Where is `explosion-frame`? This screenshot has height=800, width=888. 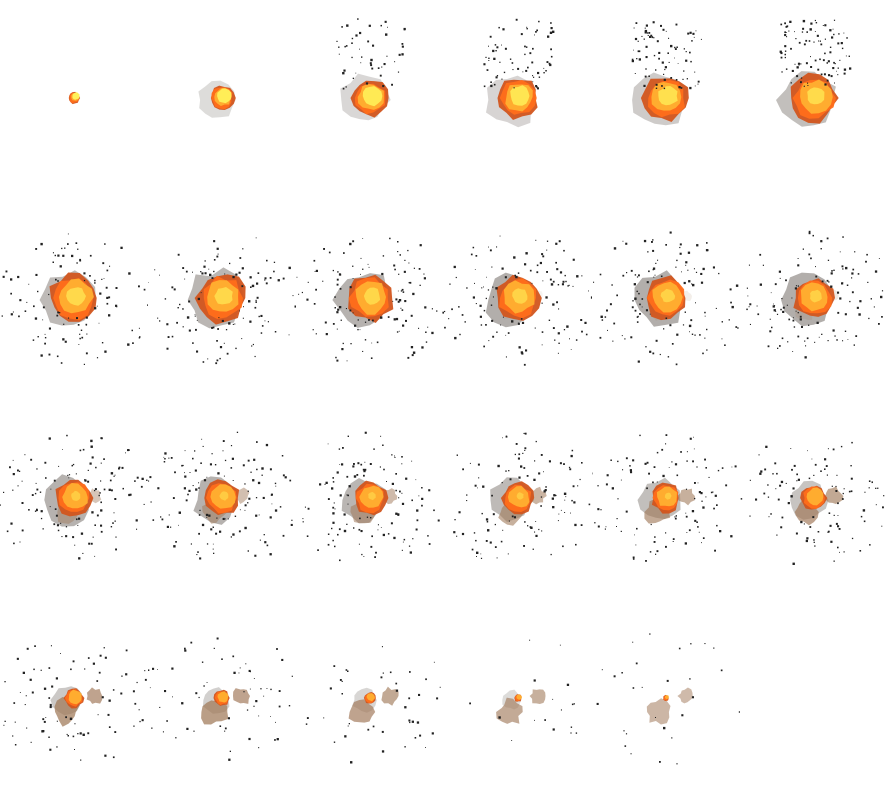
explosion-frame is located at coordinates (222, 300).